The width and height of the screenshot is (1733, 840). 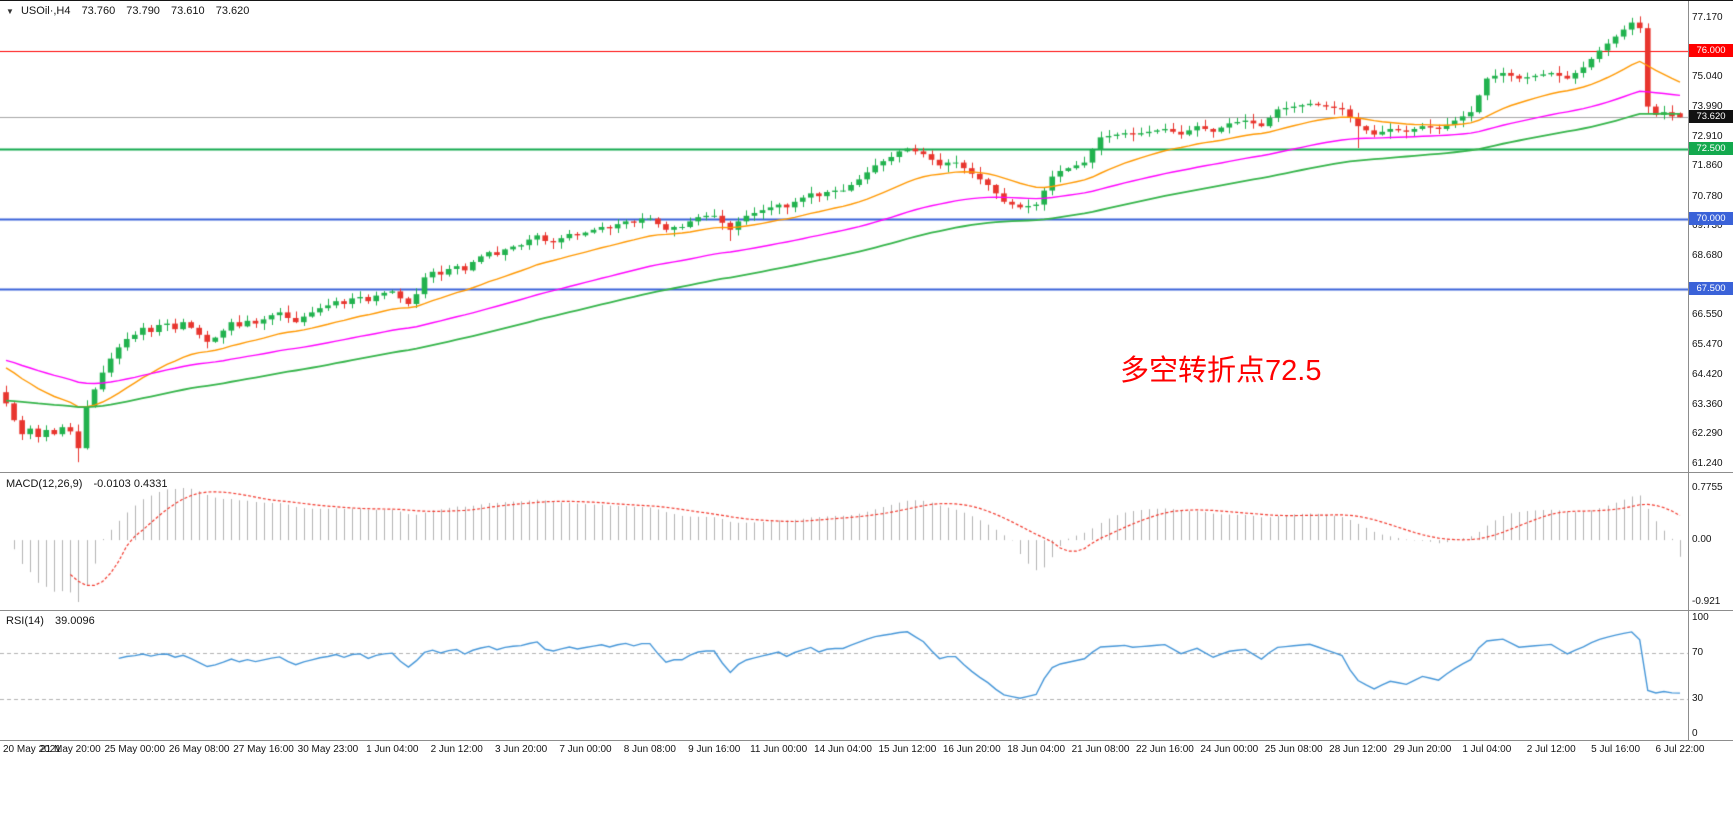 What do you see at coordinates (1707, 77) in the screenshot?
I see `price-axis-label: 75.040` at bounding box center [1707, 77].